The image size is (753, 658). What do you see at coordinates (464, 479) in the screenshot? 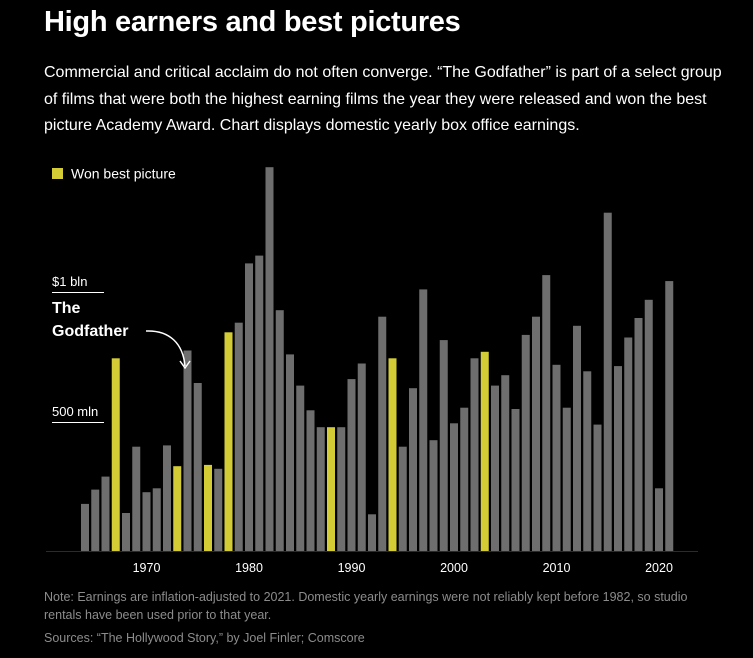
I see `bar-2001` at bounding box center [464, 479].